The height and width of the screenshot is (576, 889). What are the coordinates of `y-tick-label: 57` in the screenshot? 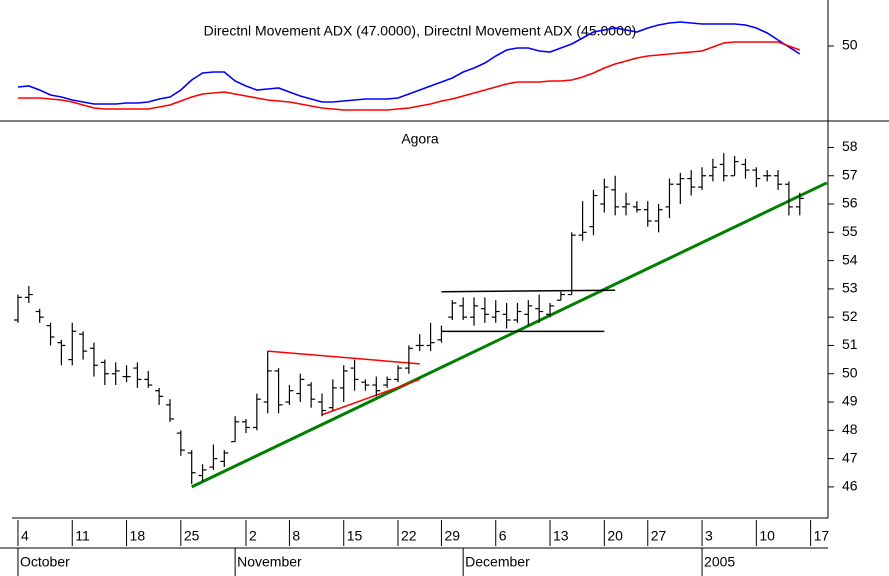 It's located at (850, 174).